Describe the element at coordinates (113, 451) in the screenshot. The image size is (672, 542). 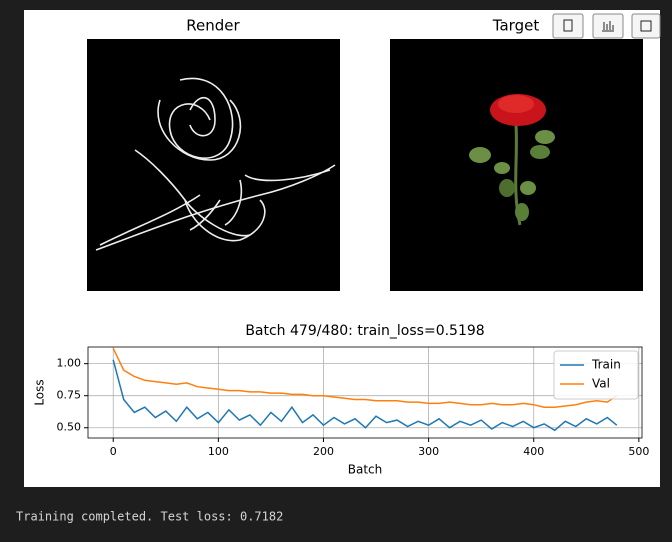
I see `x-tick-label: 0` at that location.